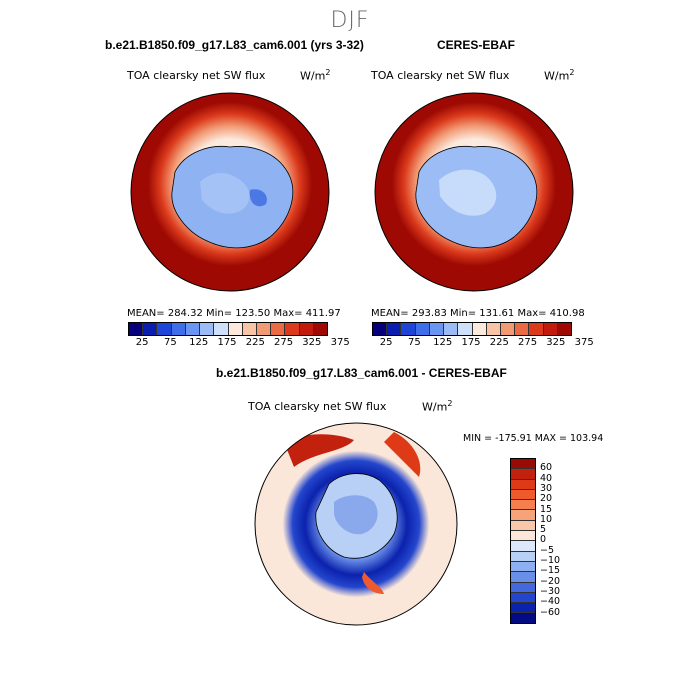 This screenshot has height=700, width=700. I want to click on diff-variable-label: TOA clearsky net SW flux, so click(317, 406).